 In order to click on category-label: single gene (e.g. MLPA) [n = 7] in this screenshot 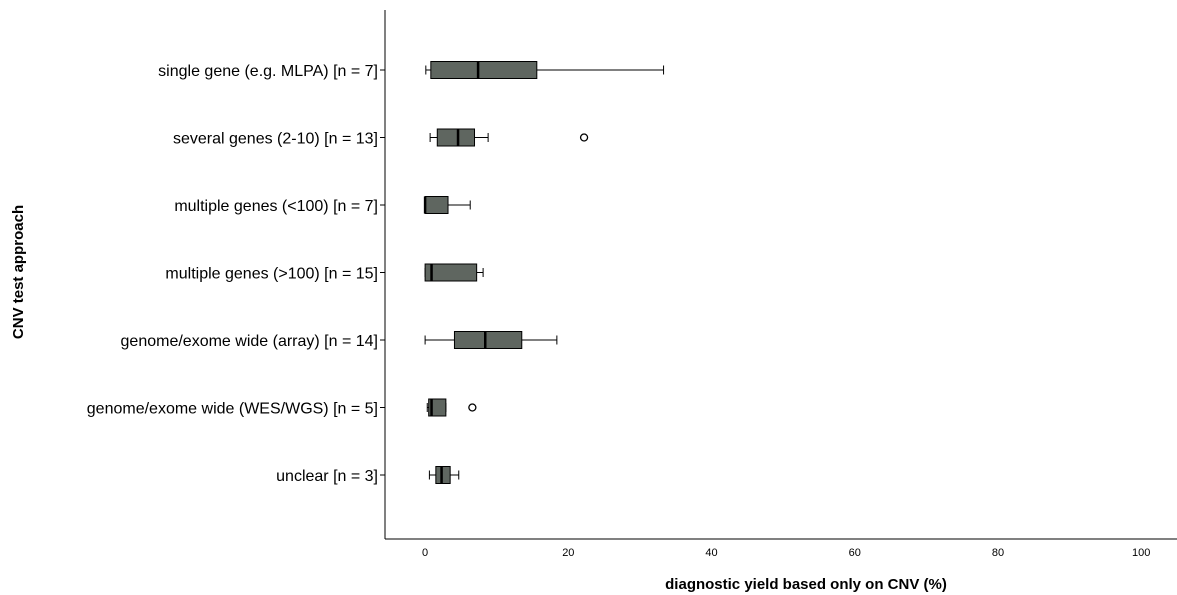, I will do `click(268, 71)`.